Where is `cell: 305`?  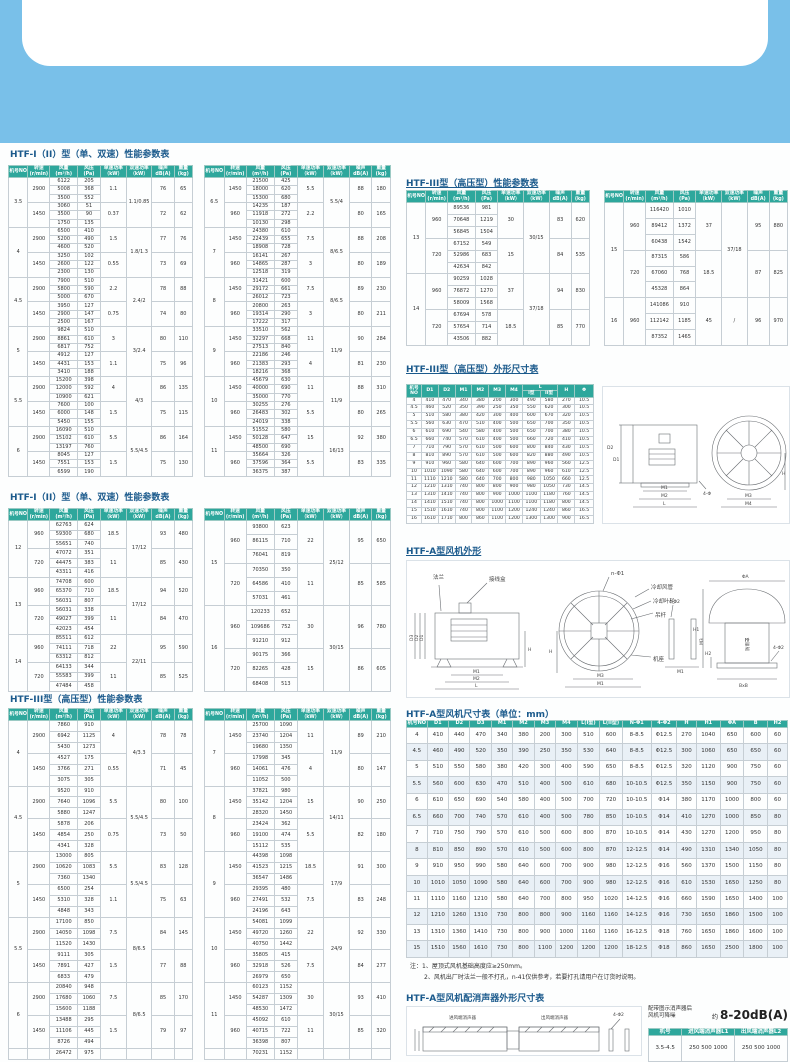
cell: 305 is located at coordinates (88, 780).